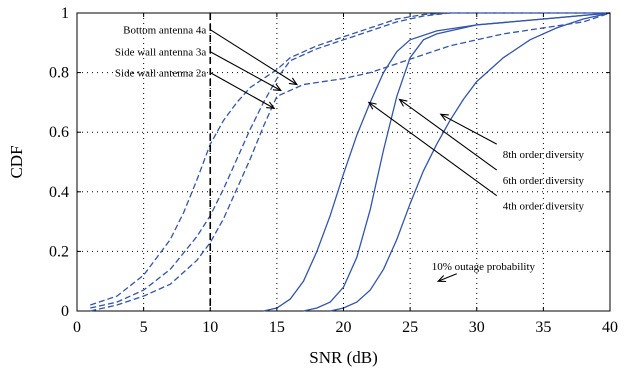 The image size is (627, 375). I want to click on x-tick-label: 20, so click(344, 327).